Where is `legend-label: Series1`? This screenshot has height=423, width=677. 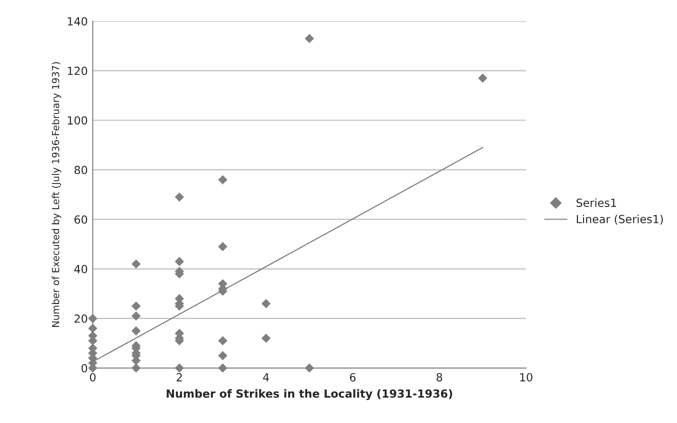 legend-label: Series1 is located at coordinates (596, 202).